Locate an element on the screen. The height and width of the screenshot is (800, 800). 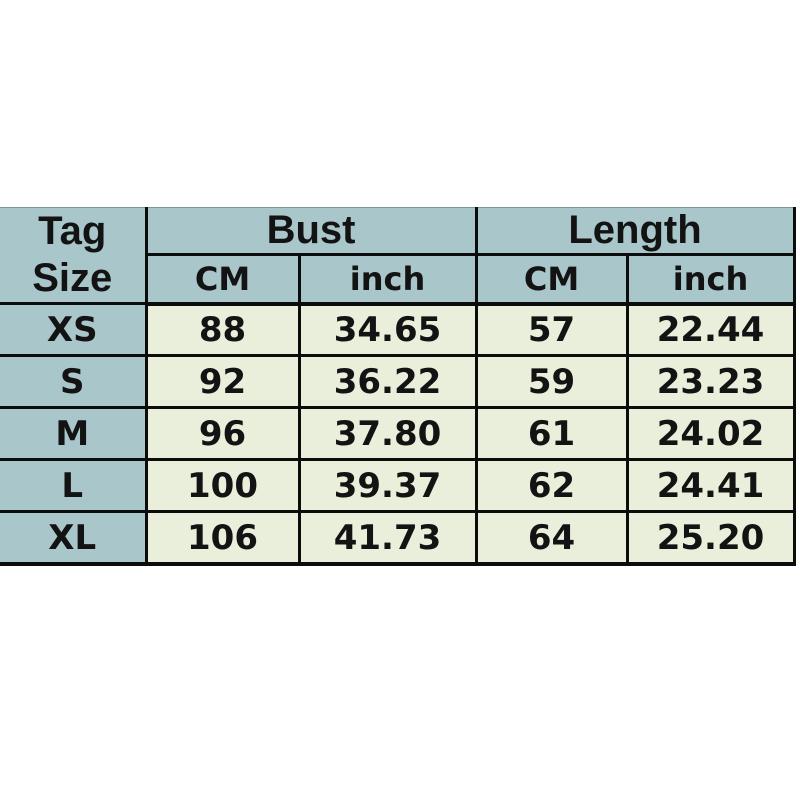
header-tag-size-line1: Tag is located at coordinates (72, 231).